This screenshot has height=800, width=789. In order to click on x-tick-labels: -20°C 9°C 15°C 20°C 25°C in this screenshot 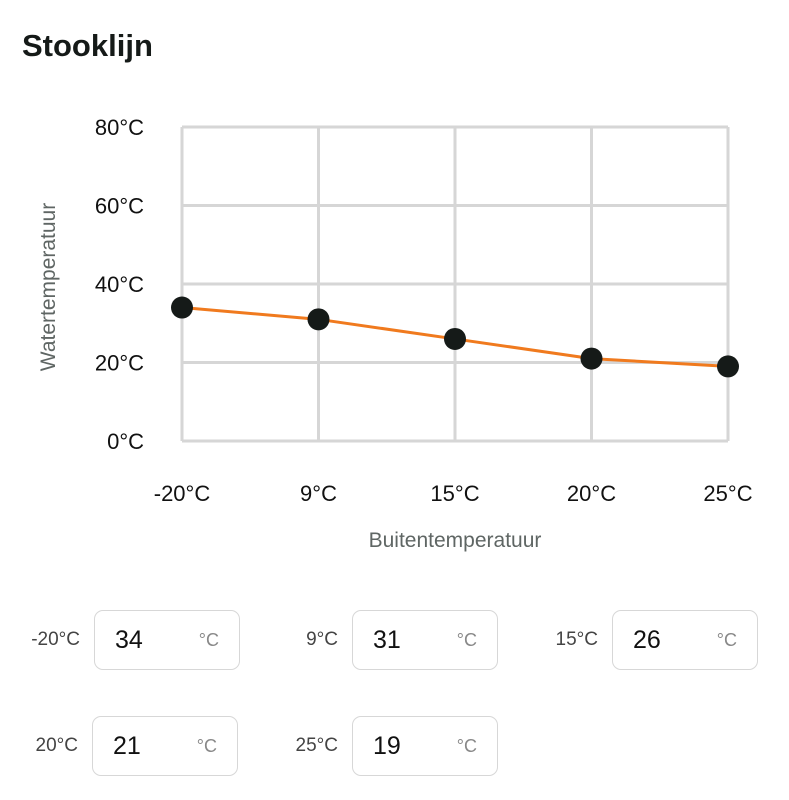, I will do `click(453, 493)`.